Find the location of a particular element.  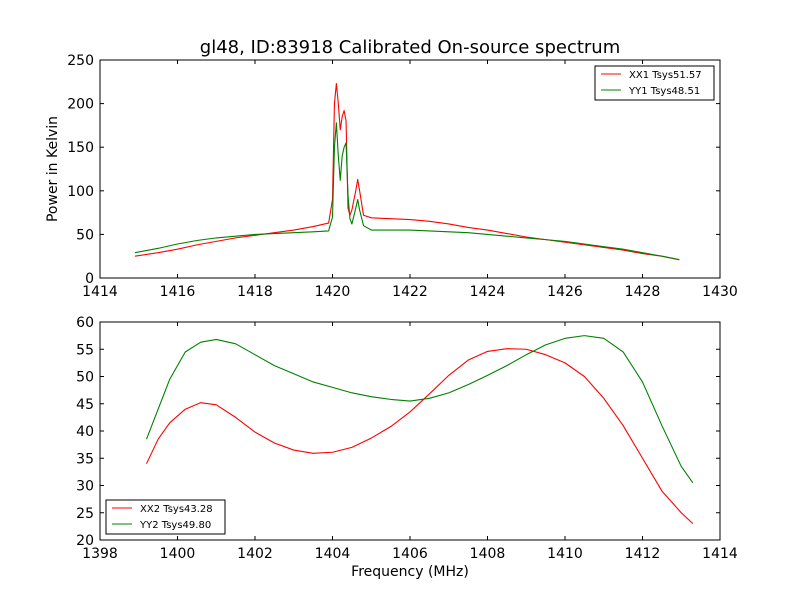

top-x-tick-label-2: 1418 is located at coordinates (255, 292).